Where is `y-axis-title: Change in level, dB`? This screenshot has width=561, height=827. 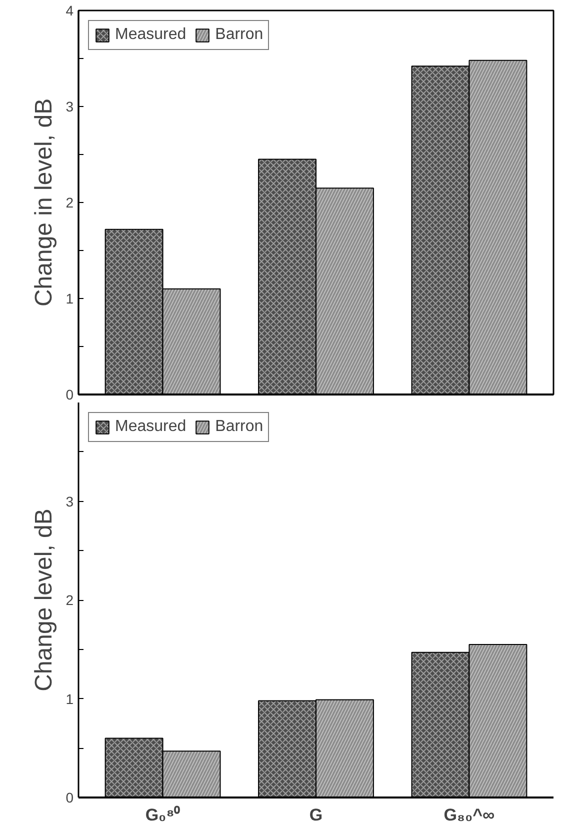
y-axis-title: Change in level, dB is located at coordinates (44, 202).